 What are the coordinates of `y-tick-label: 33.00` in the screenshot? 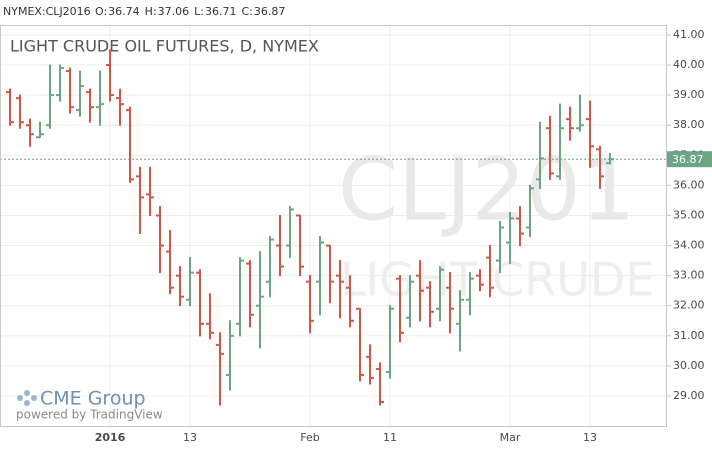 It's located at (689, 275).